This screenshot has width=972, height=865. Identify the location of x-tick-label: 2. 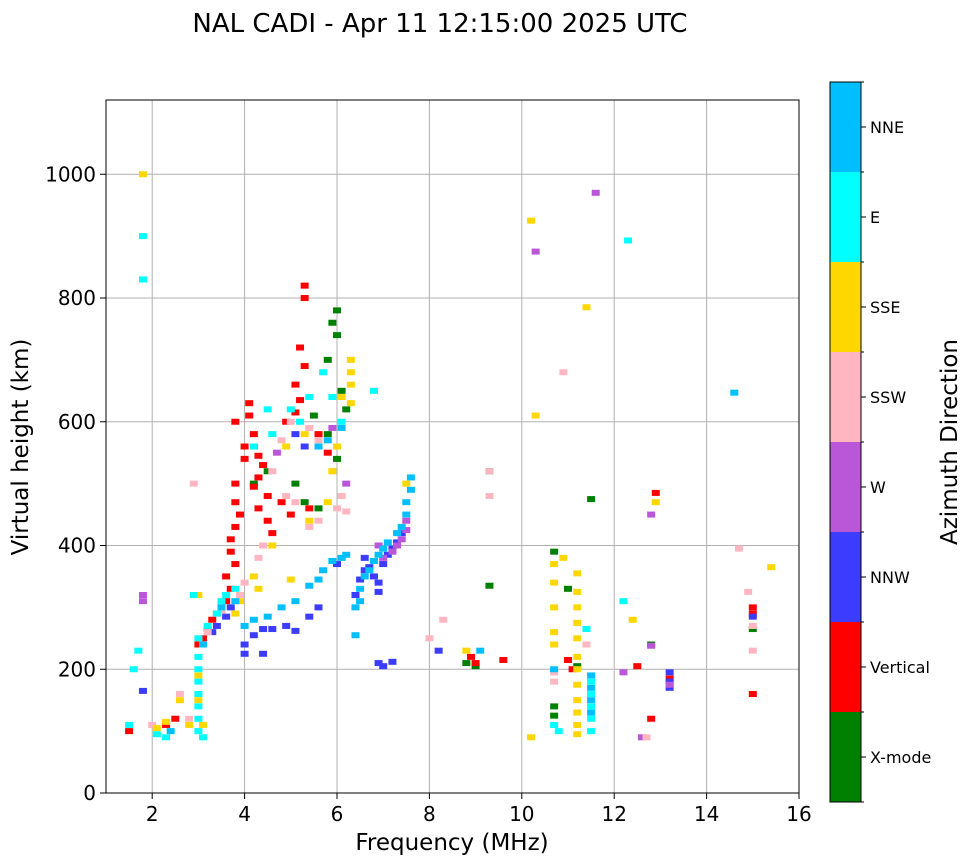
(152, 814).